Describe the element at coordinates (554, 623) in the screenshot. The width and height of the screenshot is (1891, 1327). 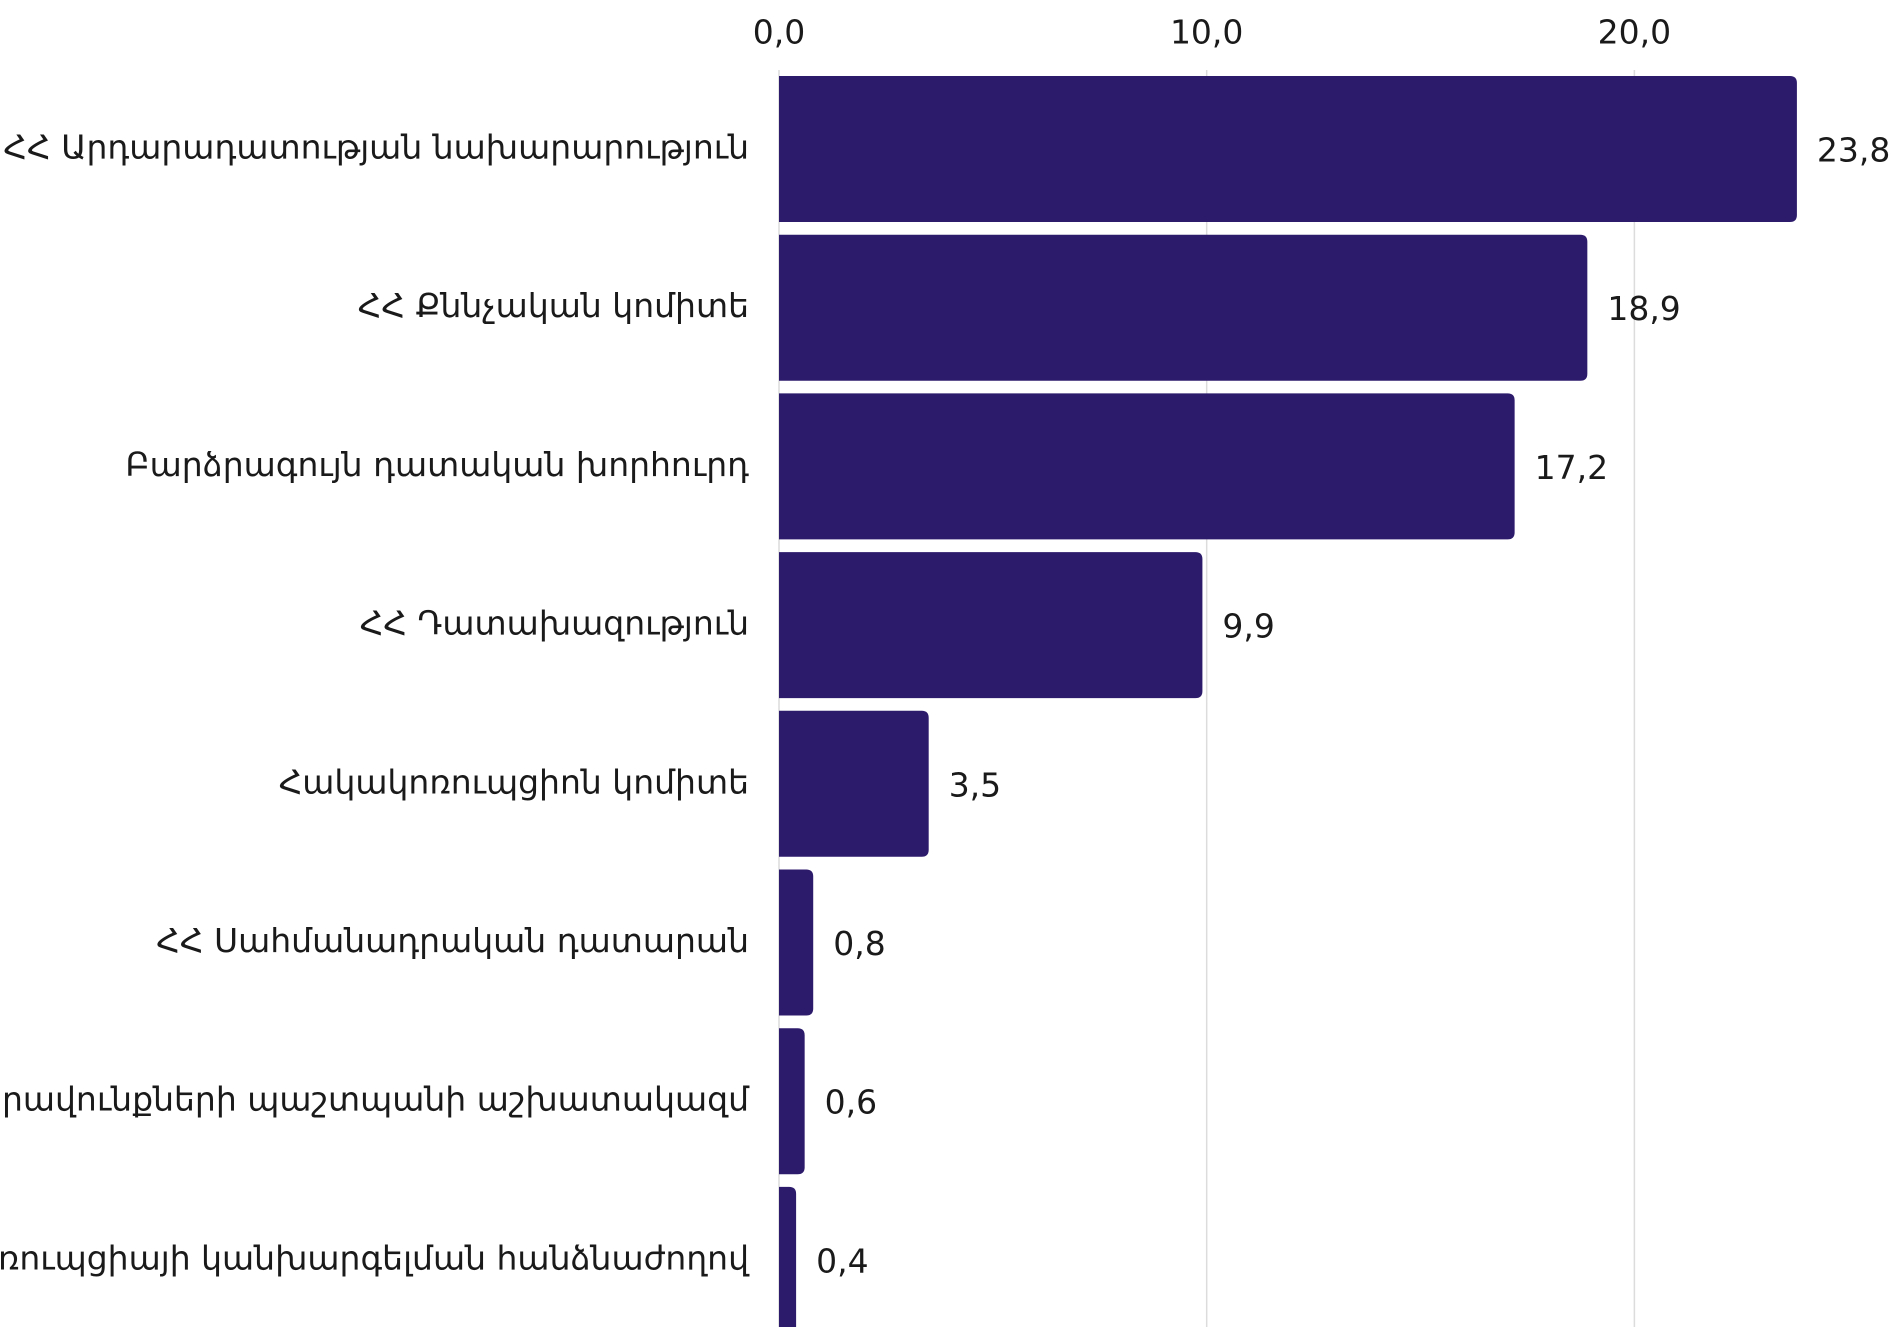
I see `y-tick-label: ՀՀ Դատախազություն` at that location.